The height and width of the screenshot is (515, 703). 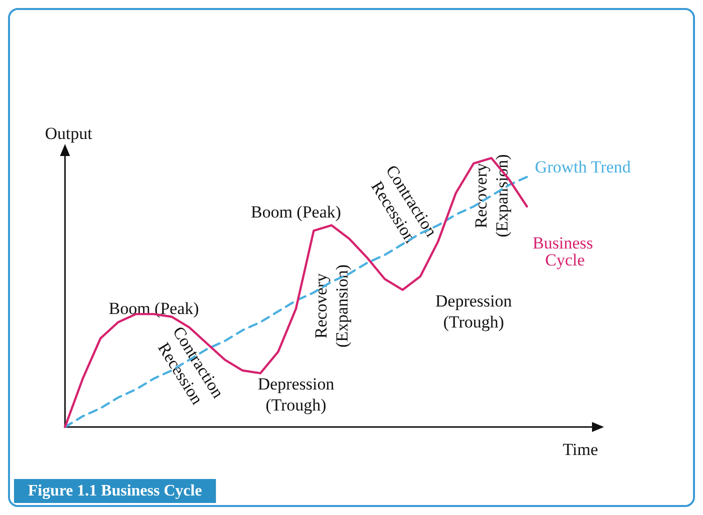 What do you see at coordinates (68, 133) in the screenshot?
I see `y-axis-title: Output` at bounding box center [68, 133].